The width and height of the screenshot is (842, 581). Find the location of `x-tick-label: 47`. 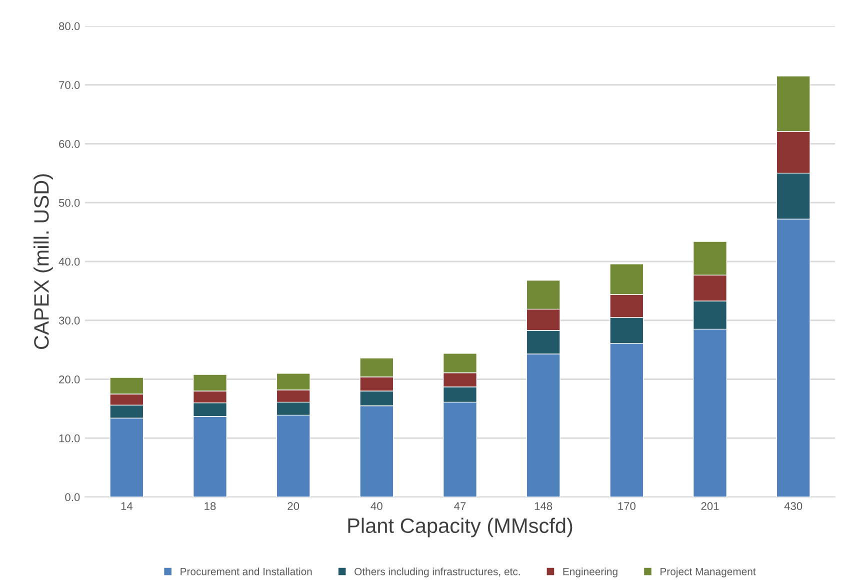

x-tick-label: 47 is located at coordinates (460, 506).